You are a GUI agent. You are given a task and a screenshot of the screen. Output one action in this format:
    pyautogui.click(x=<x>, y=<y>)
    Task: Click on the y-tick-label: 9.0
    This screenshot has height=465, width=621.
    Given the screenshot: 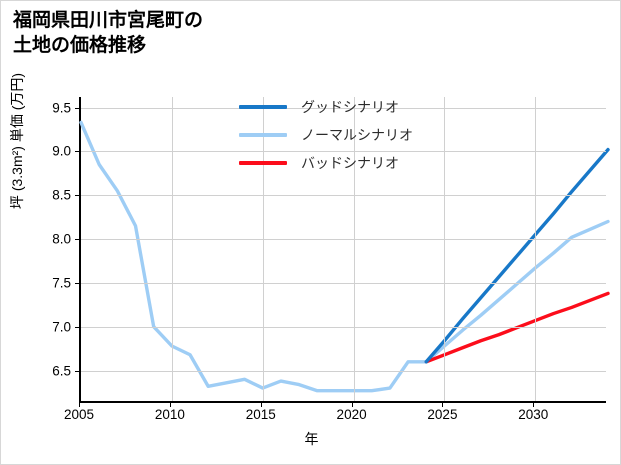 What is the action you would take?
    pyautogui.click(x=61, y=151)
    